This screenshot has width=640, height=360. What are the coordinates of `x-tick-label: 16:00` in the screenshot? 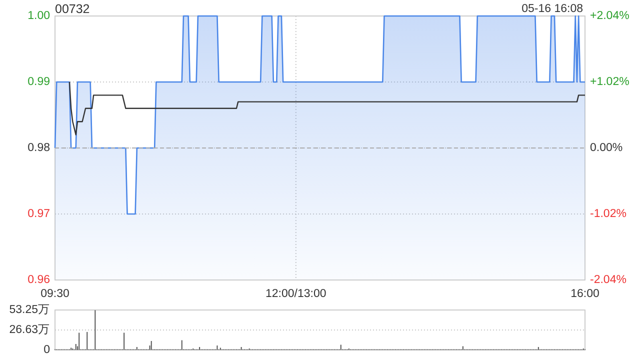 It's located at (585, 294).